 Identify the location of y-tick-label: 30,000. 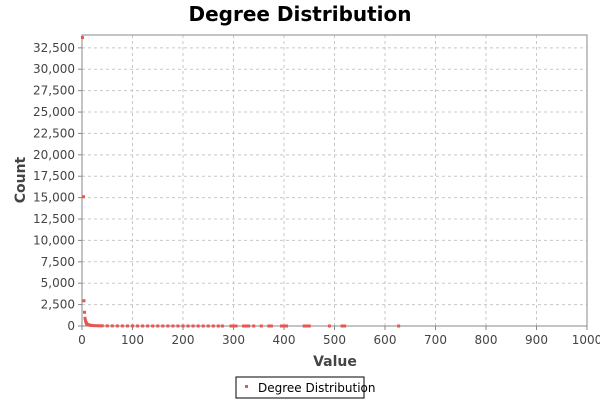
(54, 69).